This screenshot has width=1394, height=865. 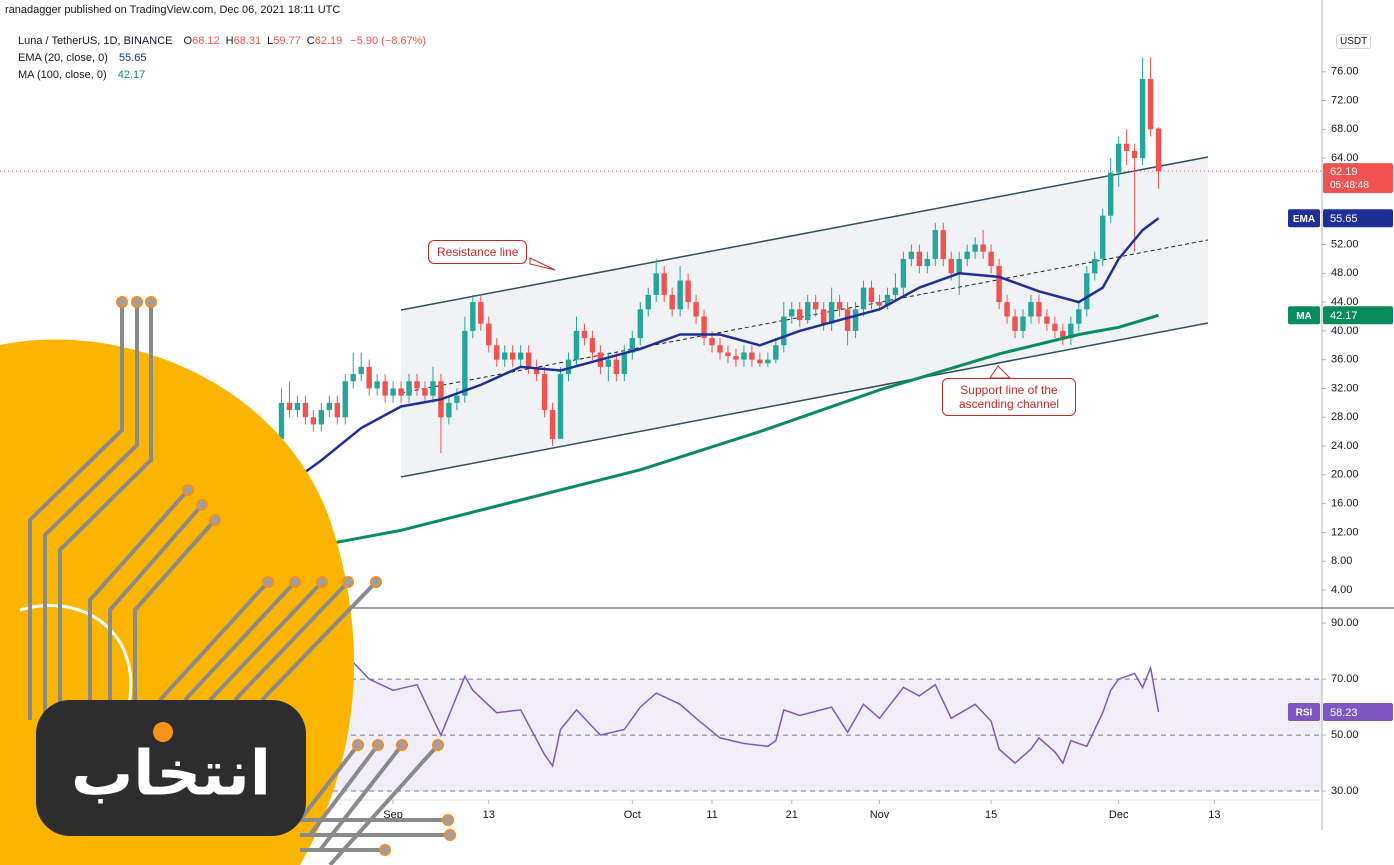 I want to click on ohlc-letter: C, so click(x=310, y=41).